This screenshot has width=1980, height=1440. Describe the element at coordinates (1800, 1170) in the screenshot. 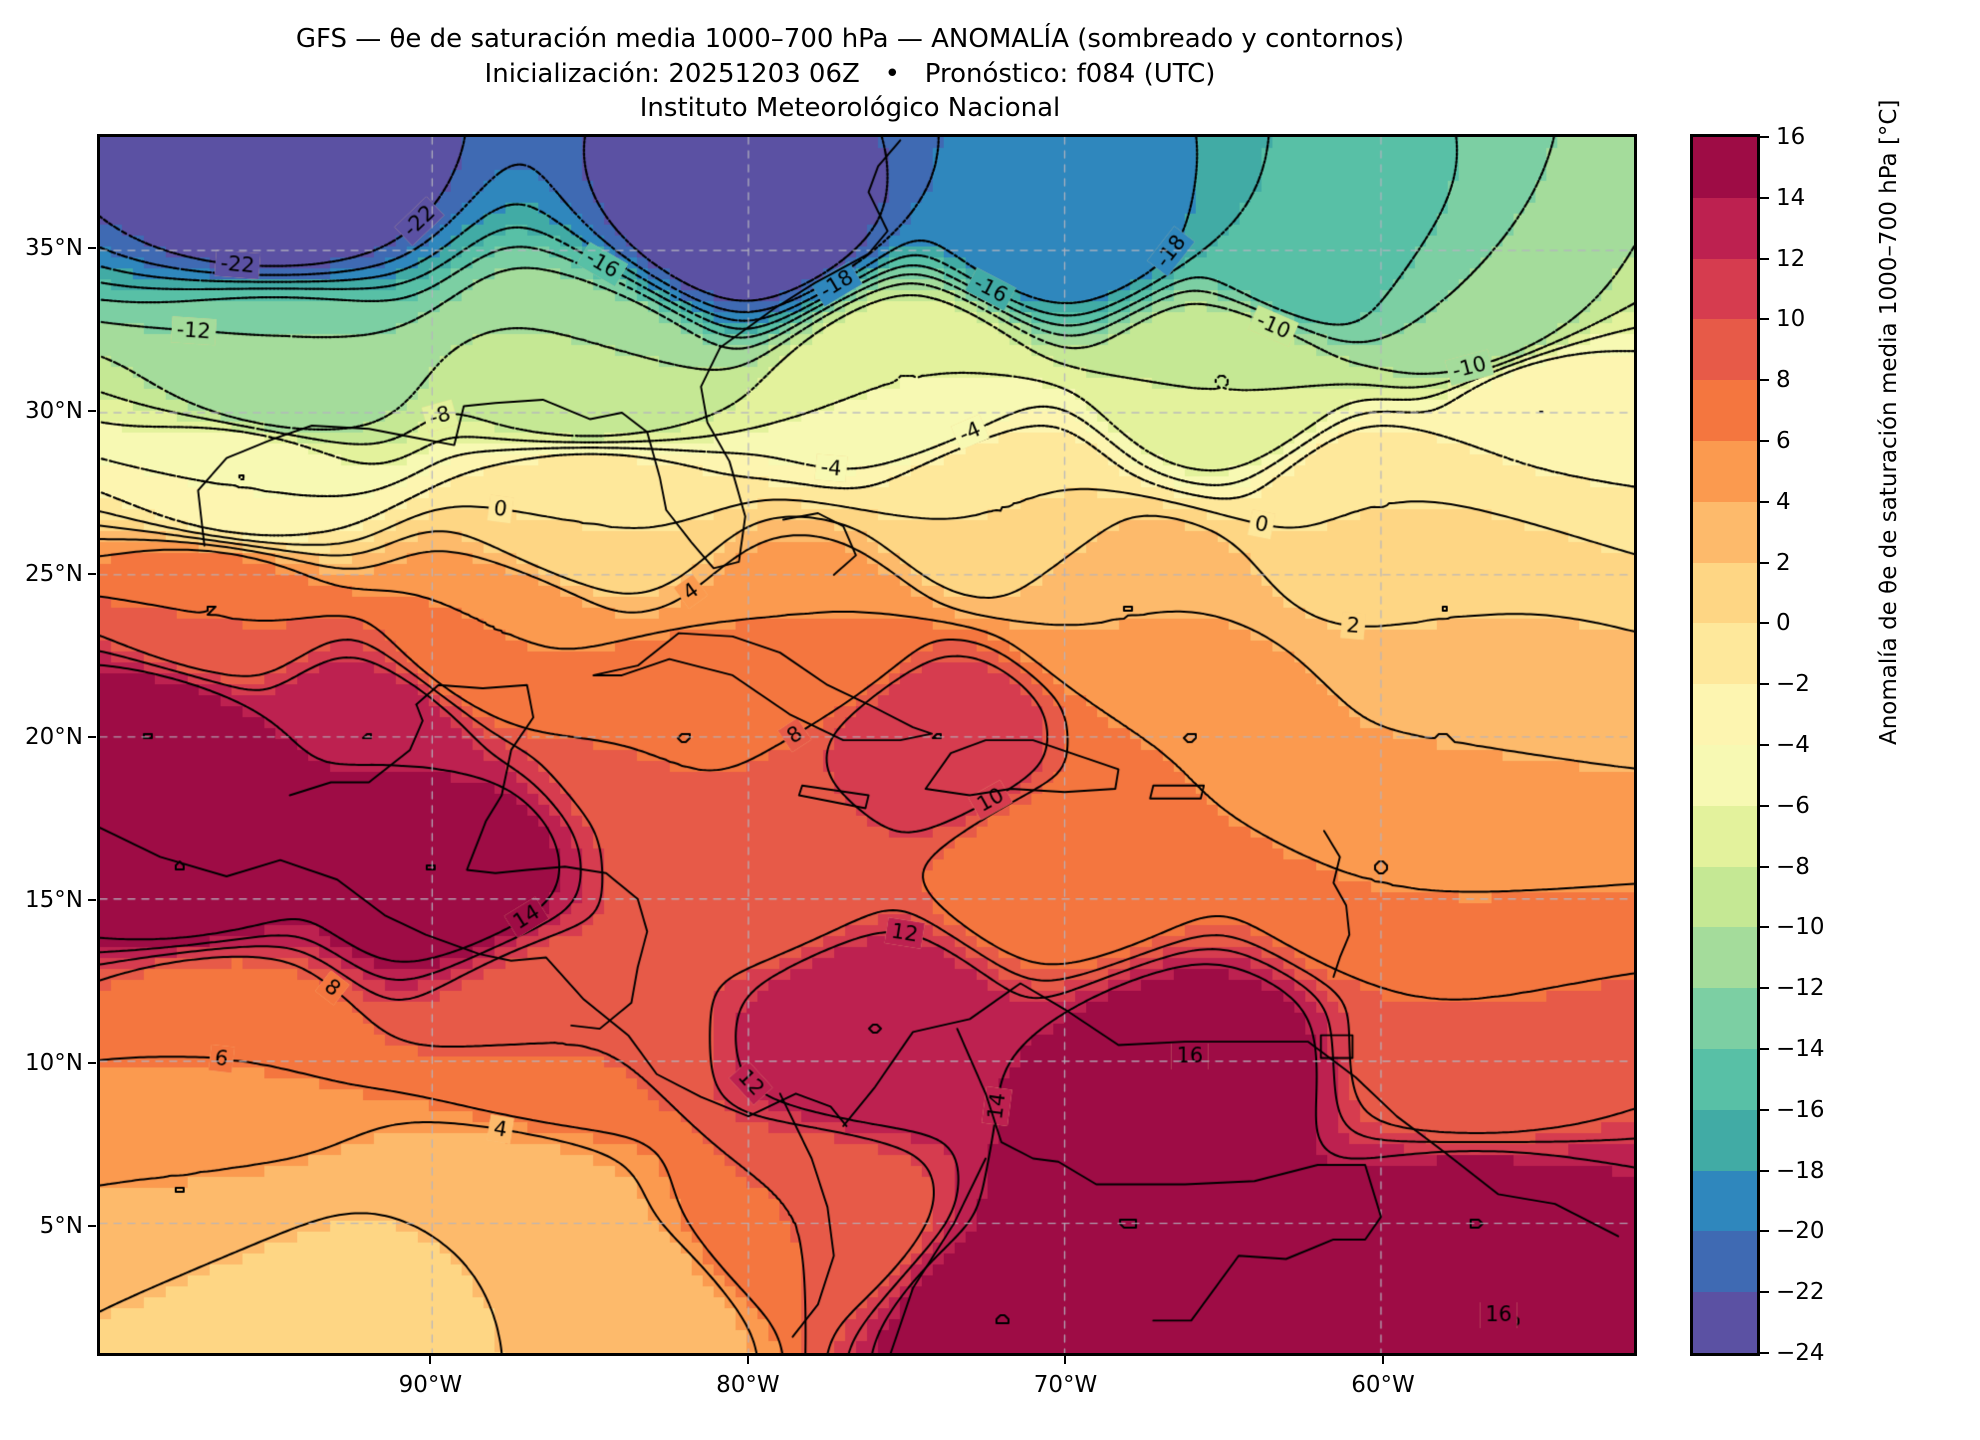

I see `colorbar-tick-label: −18` at that location.